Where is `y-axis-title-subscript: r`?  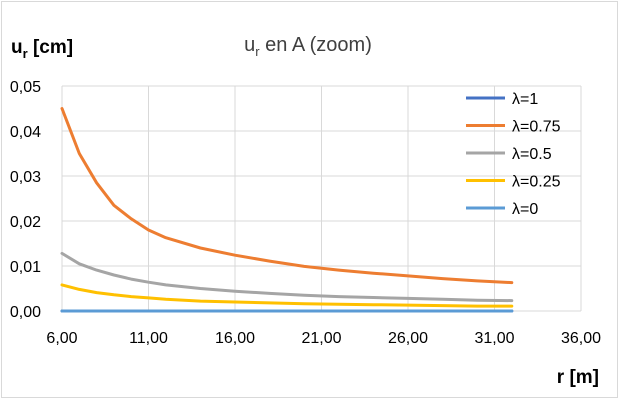
y-axis-title-subscript: r is located at coordinates (25, 53).